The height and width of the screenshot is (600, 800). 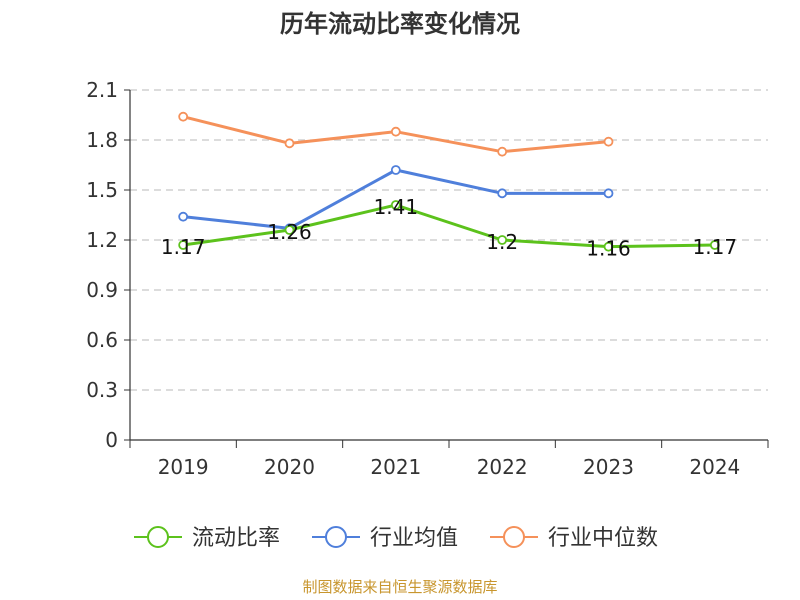 I want to click on legend: 流动比率 行业均值 行业中位数, so click(x=396, y=538).